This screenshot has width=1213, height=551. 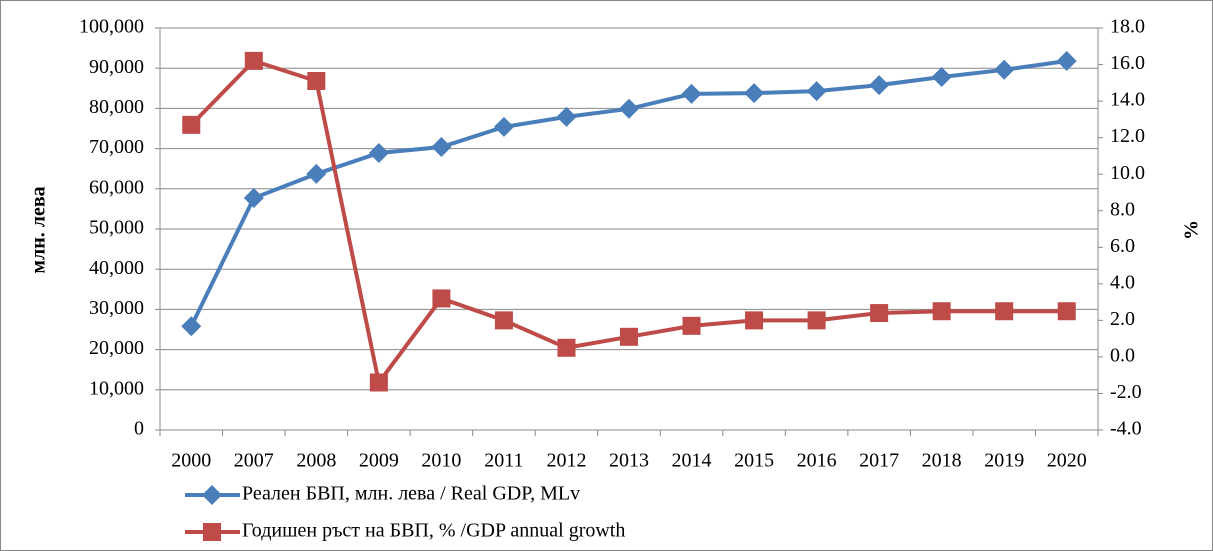 What do you see at coordinates (754, 461) in the screenshot?
I see `x-tick-label: 2015` at bounding box center [754, 461].